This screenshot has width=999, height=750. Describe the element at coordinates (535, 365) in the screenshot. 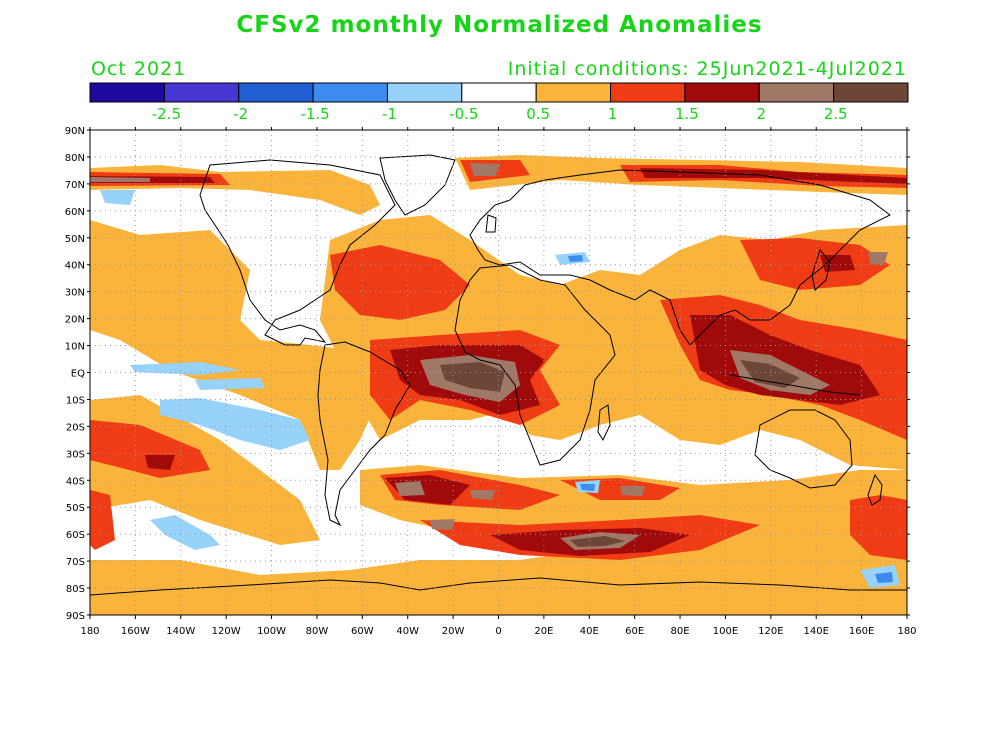

I see `africa-coast` at that location.